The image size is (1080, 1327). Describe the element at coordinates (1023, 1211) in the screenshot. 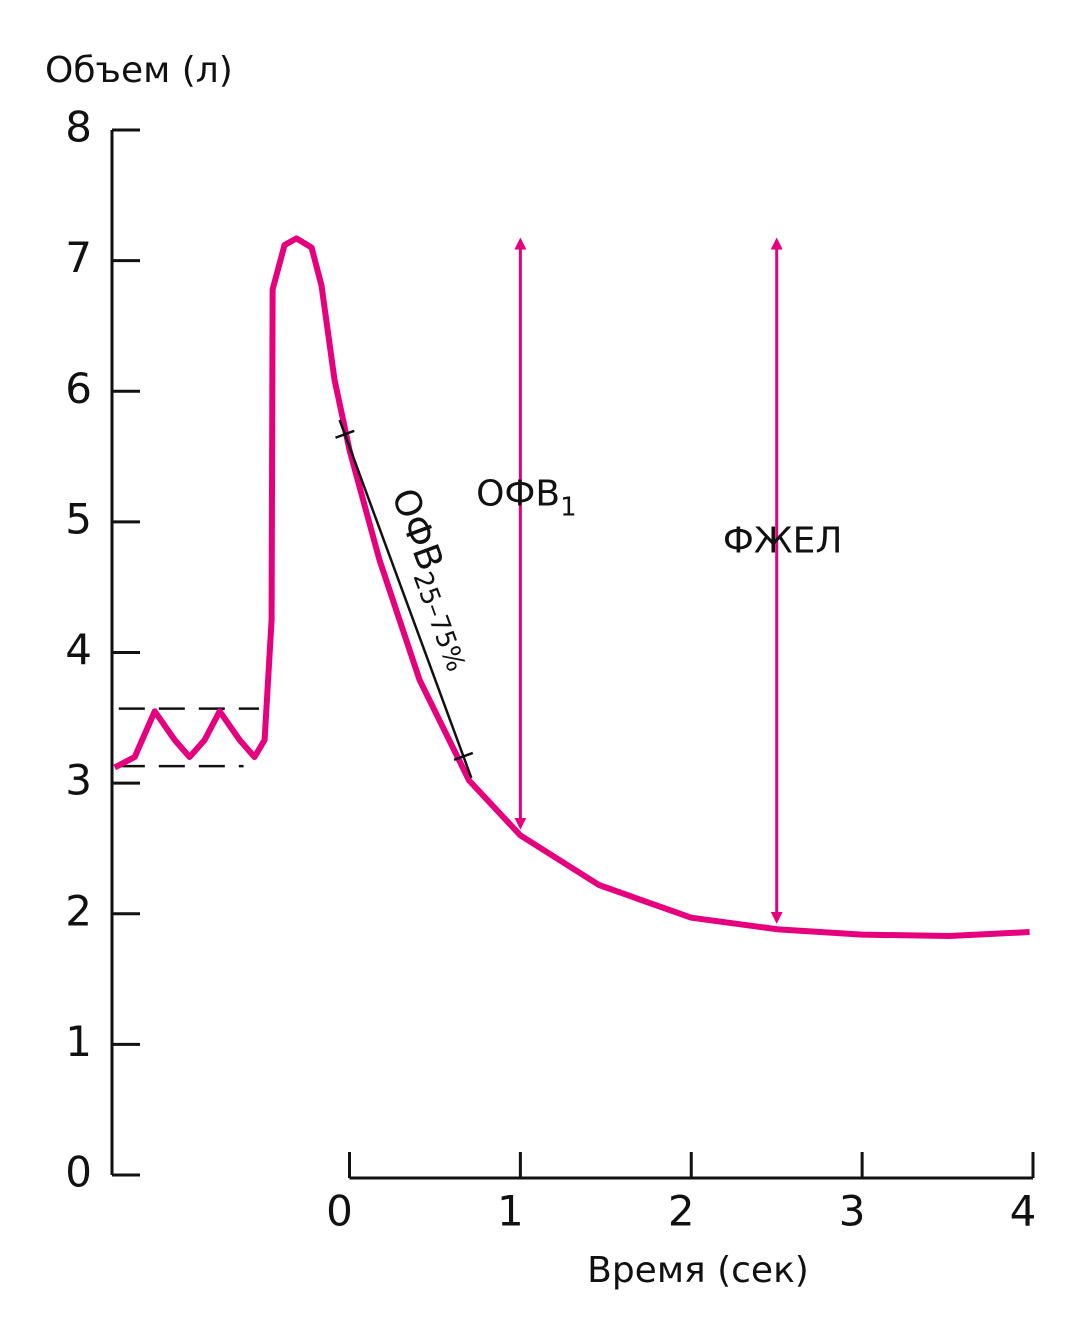

I see `x-tick-label: 4` at that location.